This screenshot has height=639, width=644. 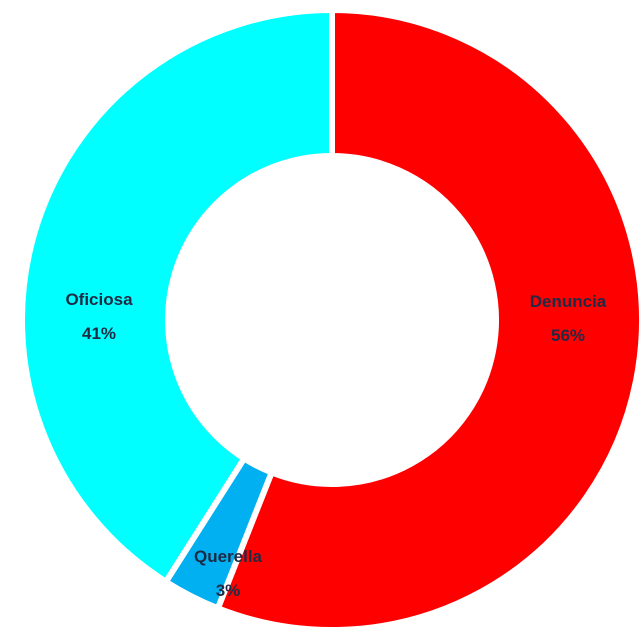 I want to click on slice-value-querella: 3%, so click(x=228, y=590).